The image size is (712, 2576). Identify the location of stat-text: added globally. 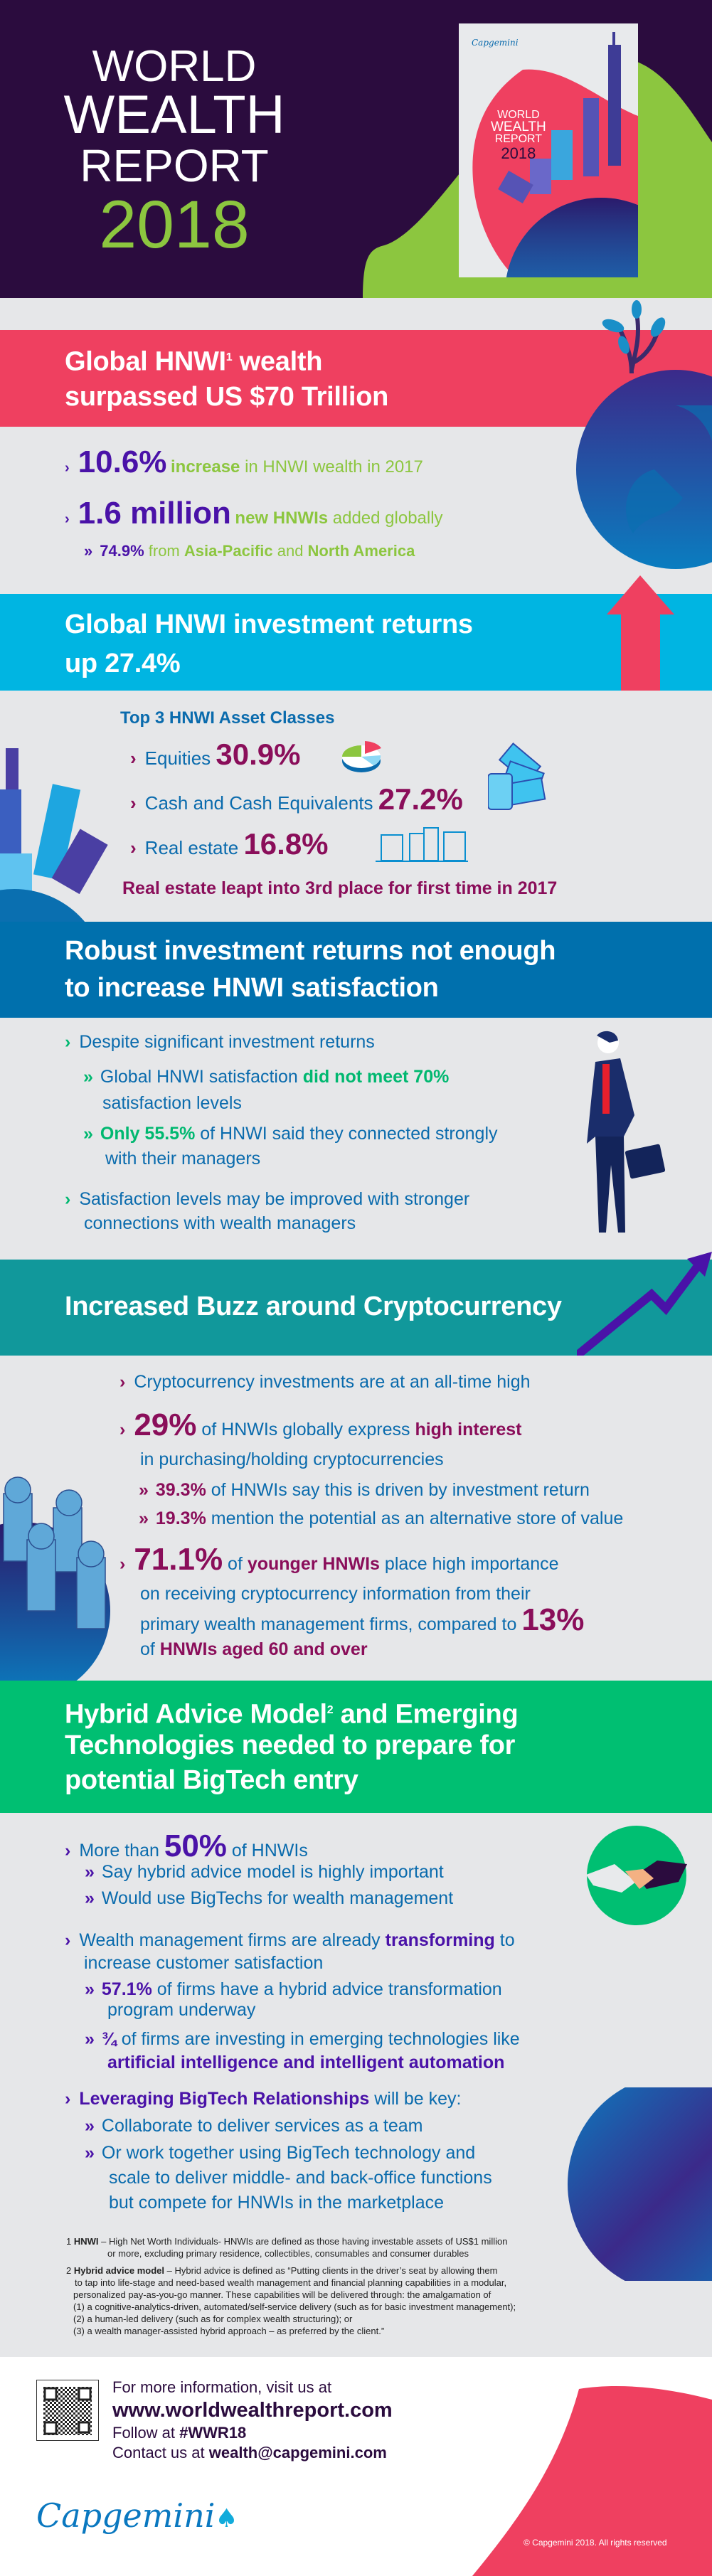
(385, 518).